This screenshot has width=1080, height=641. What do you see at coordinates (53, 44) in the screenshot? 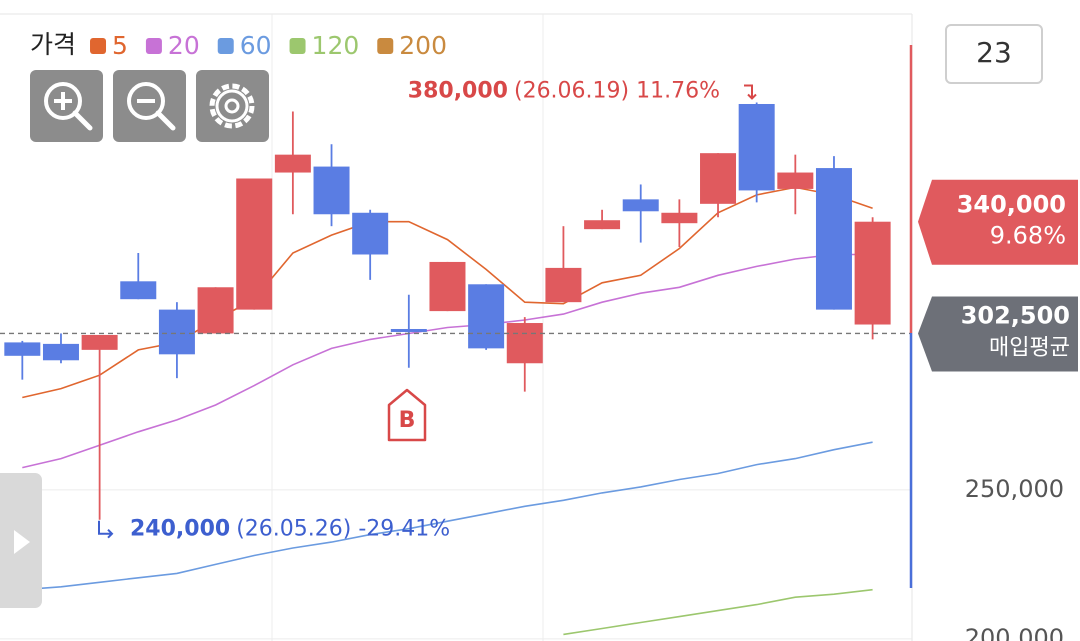
I see `legend-title: 가격` at bounding box center [53, 44].